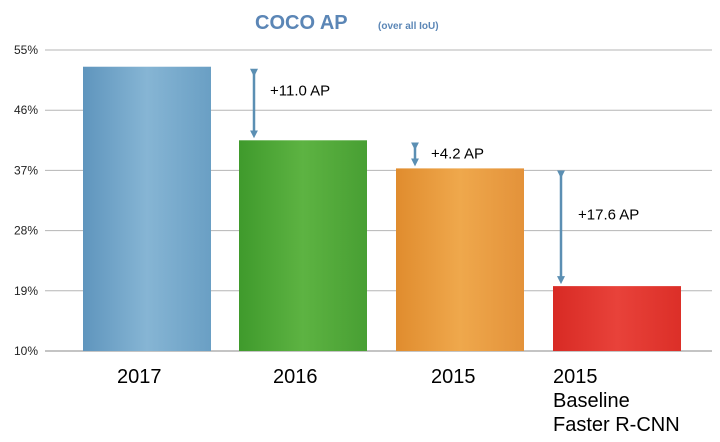  Describe the element at coordinates (26, 170) in the screenshot. I see `y-tick-label: 37%` at that location.